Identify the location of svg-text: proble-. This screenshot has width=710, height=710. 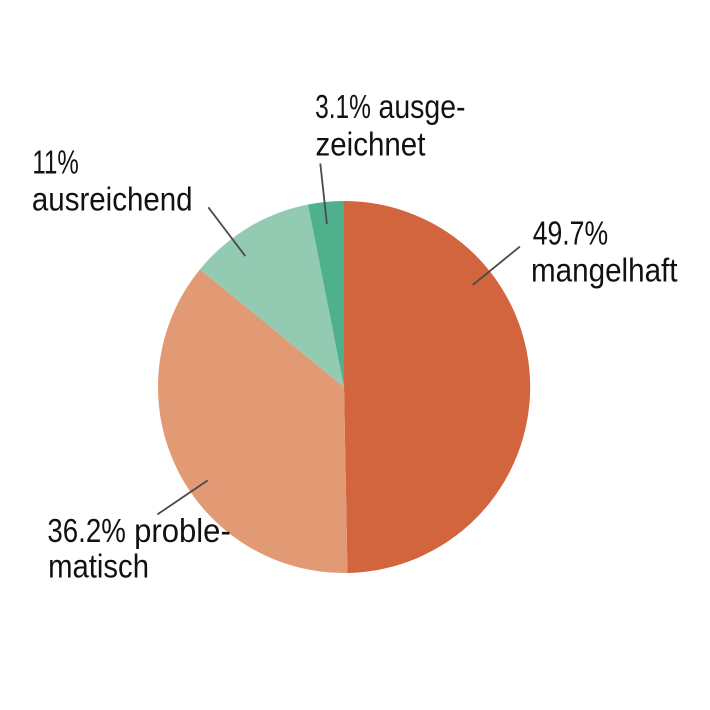
(182, 530).